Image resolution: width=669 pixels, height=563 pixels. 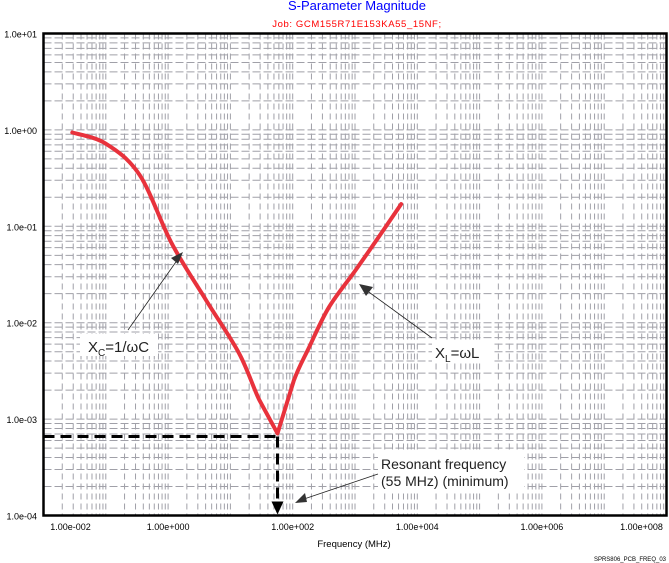 What do you see at coordinates (163, 474) in the screenshot?
I see `resonance-markers` at bounding box center [163, 474].